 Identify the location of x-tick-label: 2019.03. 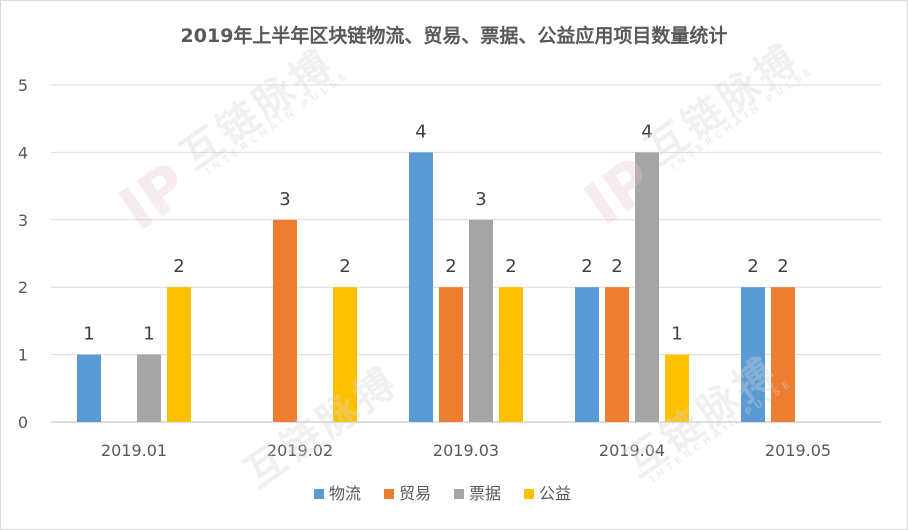
(466, 450).